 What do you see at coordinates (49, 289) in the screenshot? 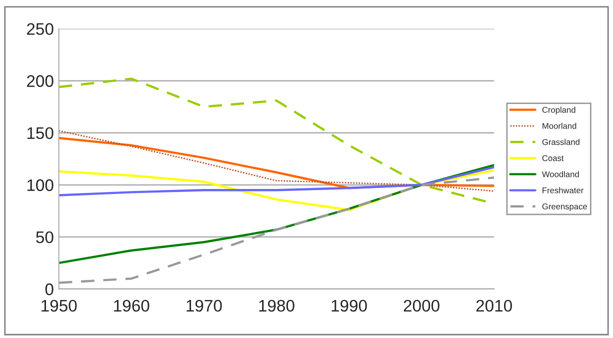
I see `y-tick-label: 0` at bounding box center [49, 289].